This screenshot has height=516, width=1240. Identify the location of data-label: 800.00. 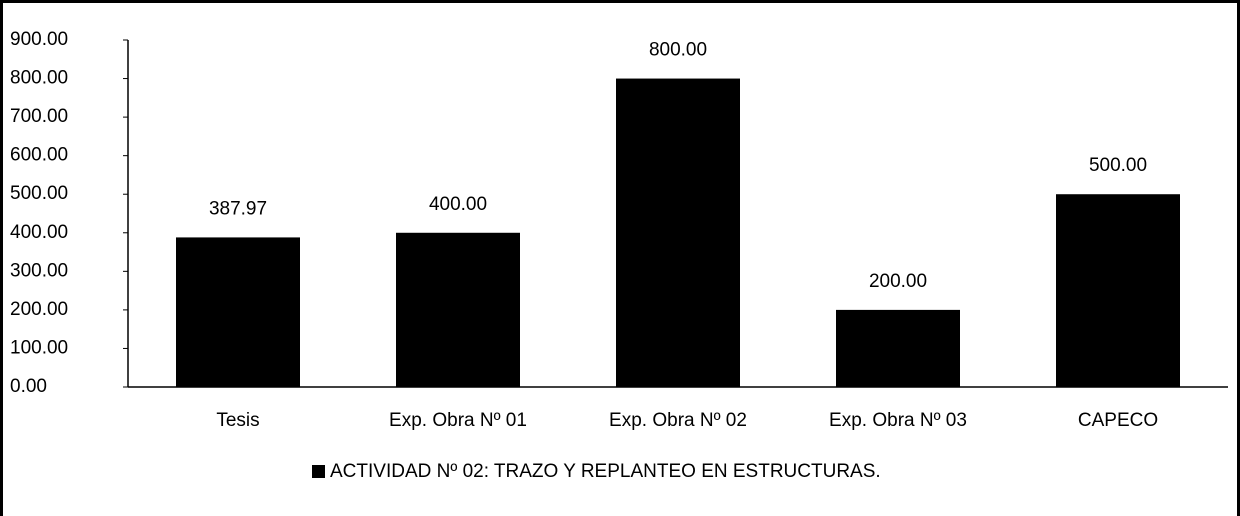
(678, 50).